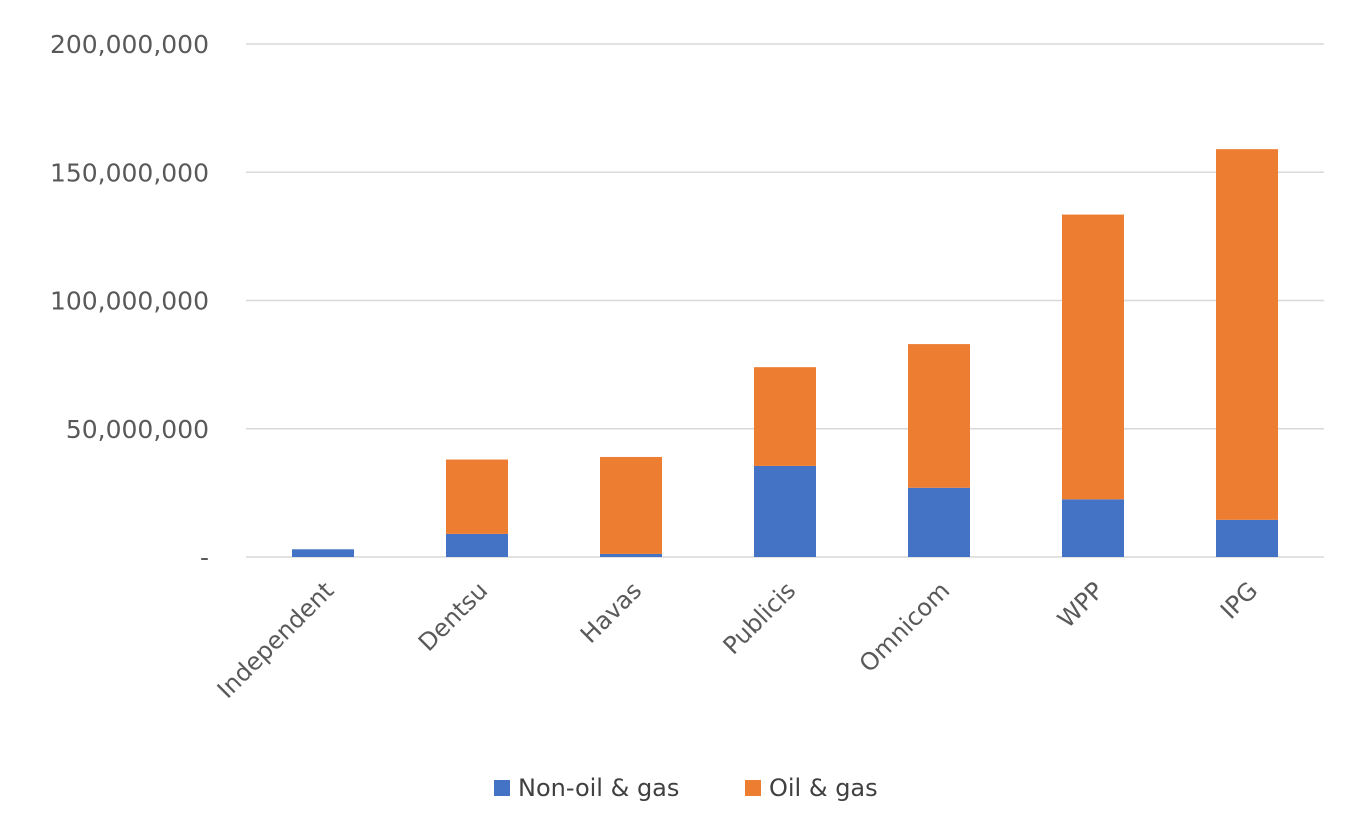 This screenshot has width=1350, height=836. I want to click on bar-omnicom-oil-gas, so click(939, 416).